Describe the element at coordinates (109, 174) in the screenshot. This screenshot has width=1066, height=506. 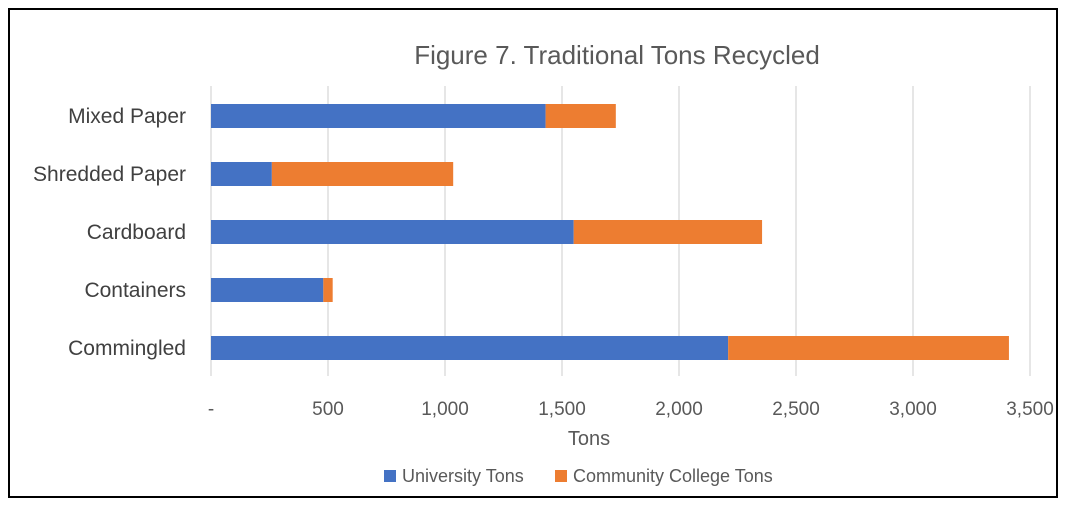
I see `category-label: Shredded Paper` at that location.